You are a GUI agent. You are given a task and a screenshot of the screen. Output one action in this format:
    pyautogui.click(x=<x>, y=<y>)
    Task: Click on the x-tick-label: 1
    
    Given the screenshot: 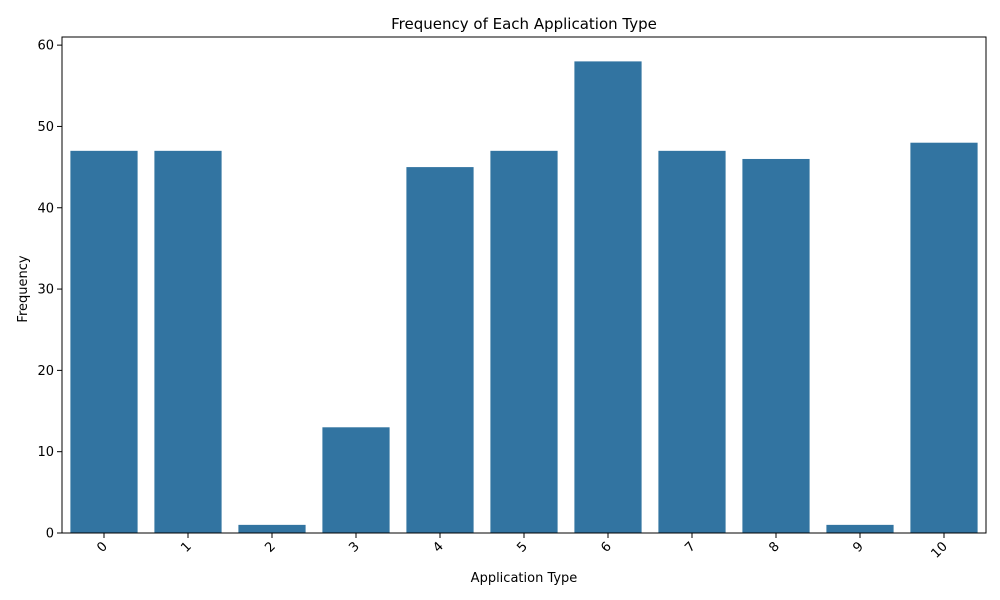 What is the action you would take?
    pyautogui.click(x=186, y=547)
    